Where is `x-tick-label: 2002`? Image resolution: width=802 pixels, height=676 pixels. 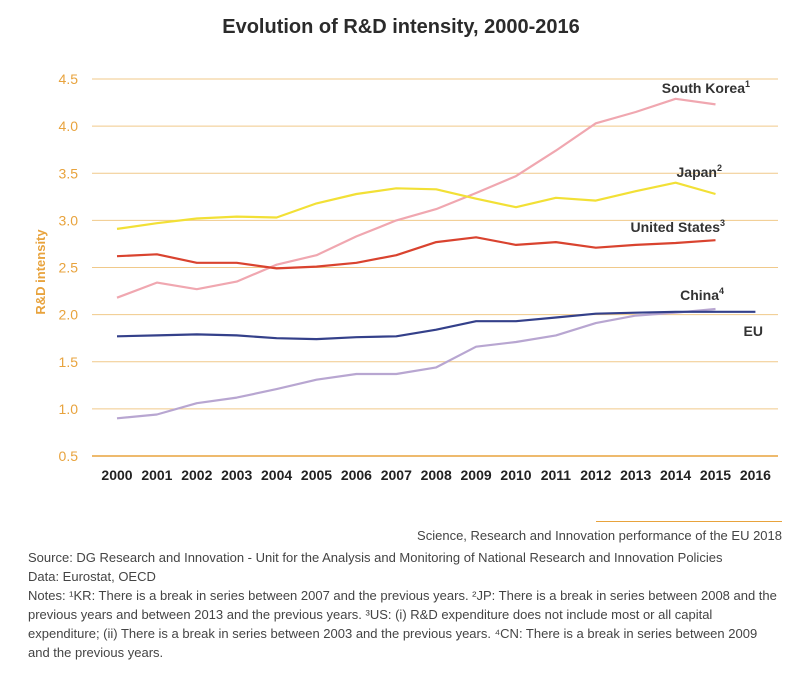
x-tick-label: 2002 is located at coordinates (196, 475).